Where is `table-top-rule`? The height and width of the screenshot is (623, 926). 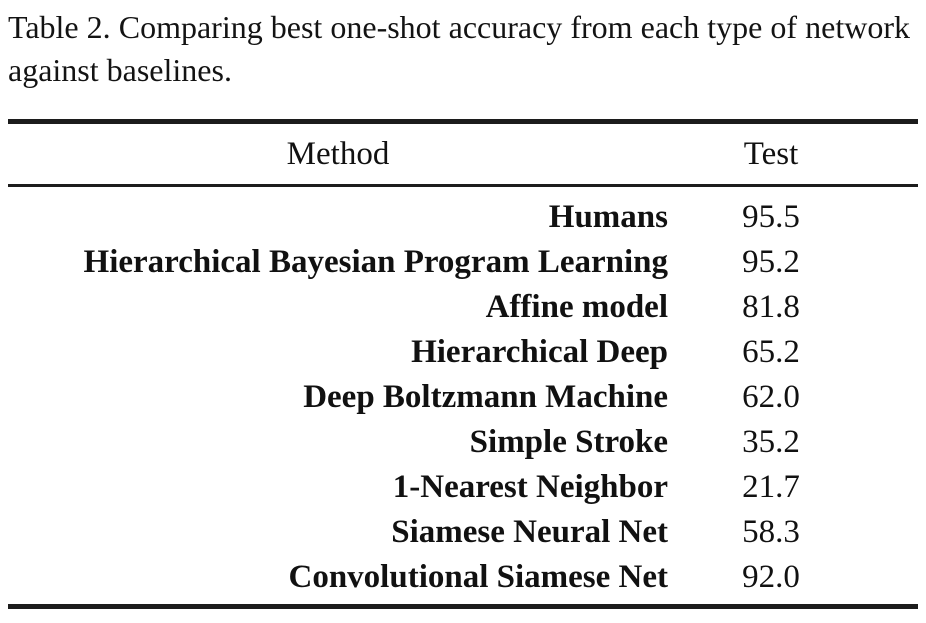 table-top-rule is located at coordinates (463, 121).